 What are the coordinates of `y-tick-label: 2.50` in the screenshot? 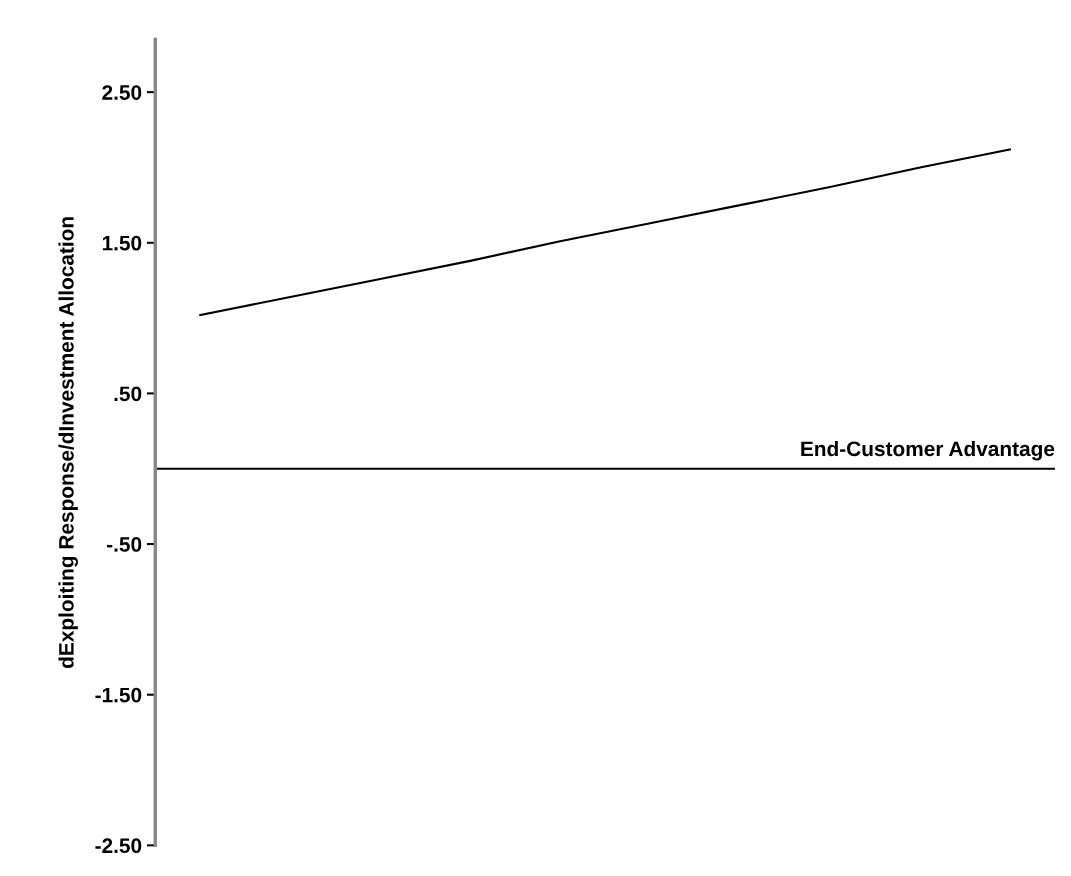 It's located at (122, 92).